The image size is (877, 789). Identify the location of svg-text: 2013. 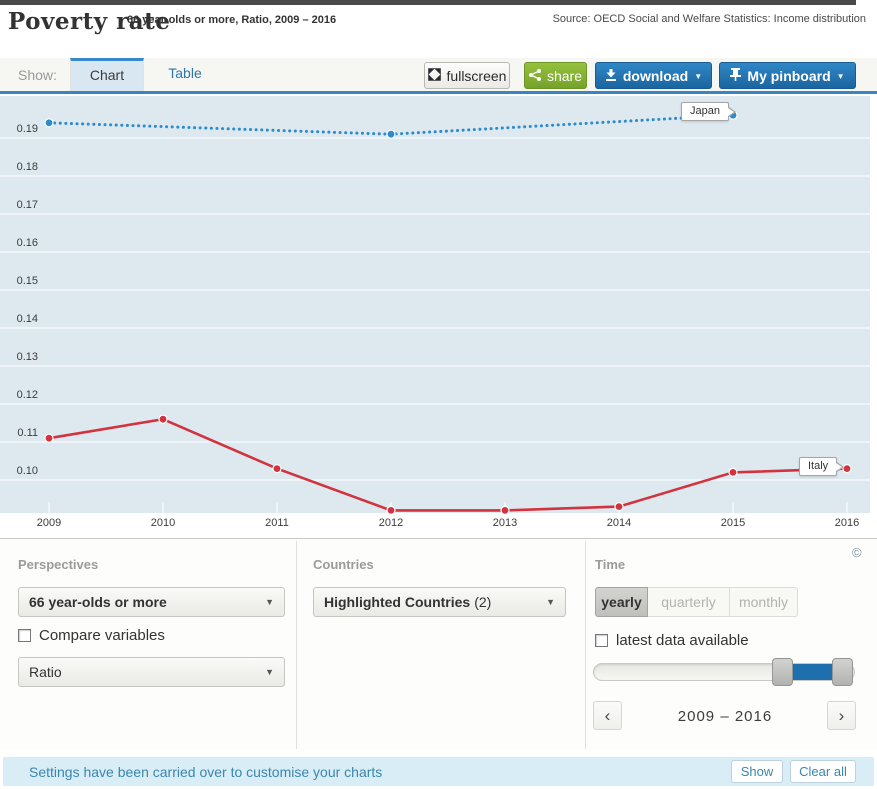
(505, 523).